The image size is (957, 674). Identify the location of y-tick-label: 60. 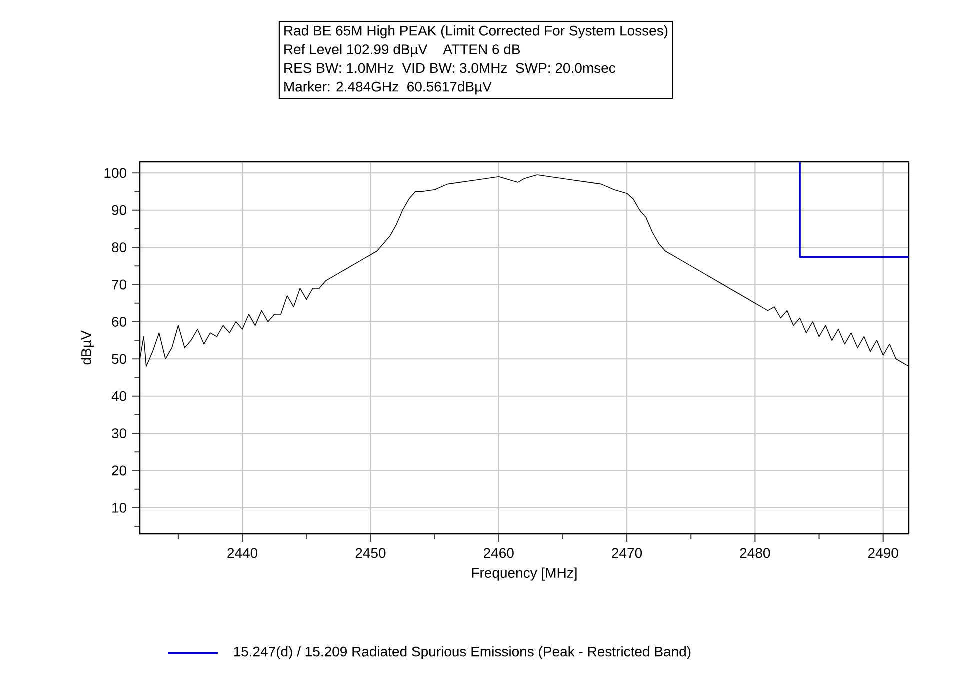
(119, 322).